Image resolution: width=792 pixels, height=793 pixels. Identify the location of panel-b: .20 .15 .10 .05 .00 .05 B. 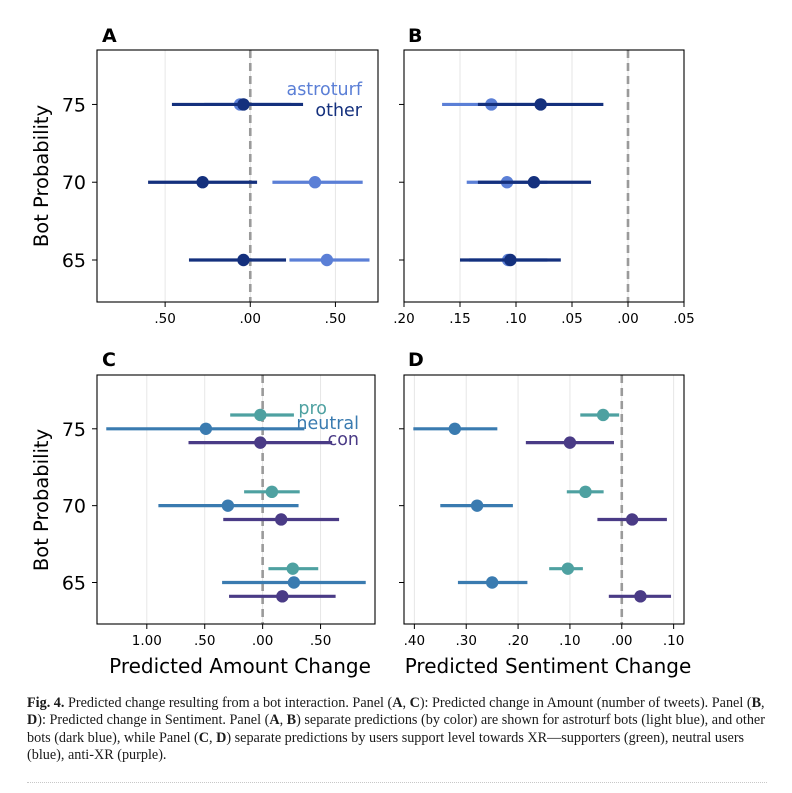
(543, 176).